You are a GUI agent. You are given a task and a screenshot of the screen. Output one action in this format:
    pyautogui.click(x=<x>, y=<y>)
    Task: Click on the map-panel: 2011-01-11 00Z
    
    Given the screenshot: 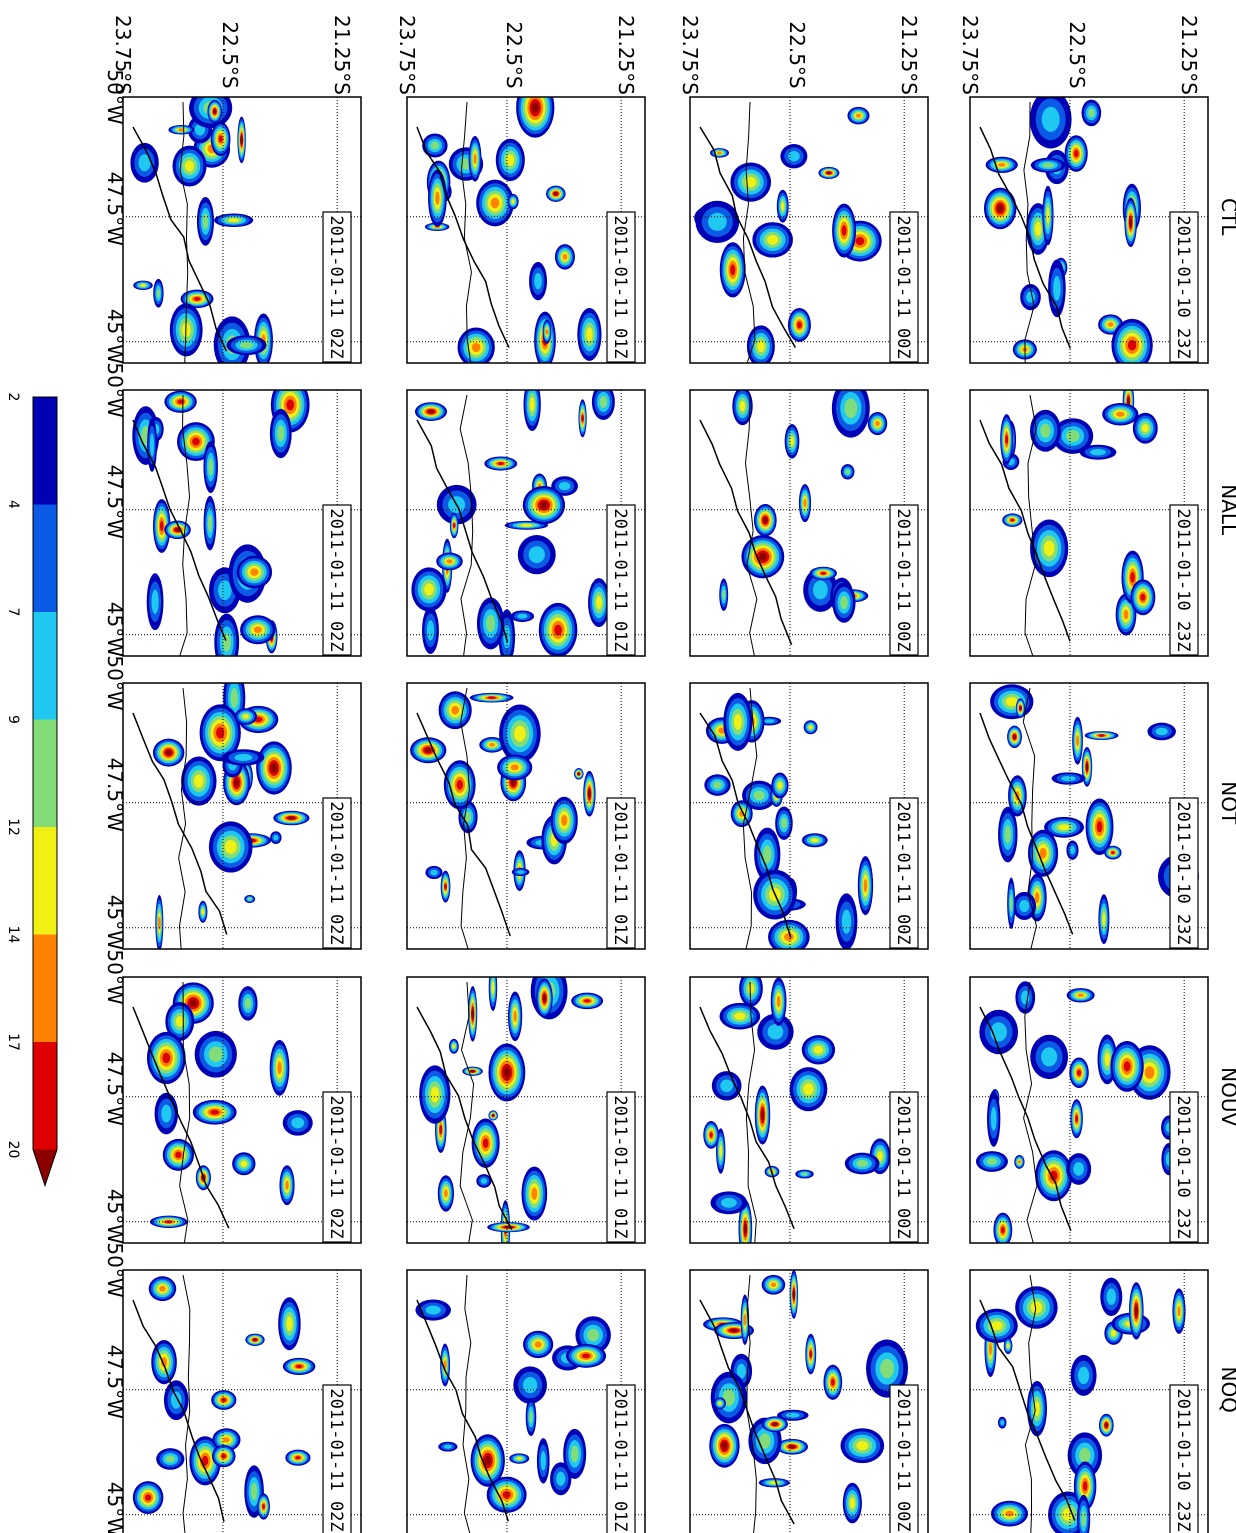 What is the action you would take?
    pyautogui.click(x=809, y=1401)
    